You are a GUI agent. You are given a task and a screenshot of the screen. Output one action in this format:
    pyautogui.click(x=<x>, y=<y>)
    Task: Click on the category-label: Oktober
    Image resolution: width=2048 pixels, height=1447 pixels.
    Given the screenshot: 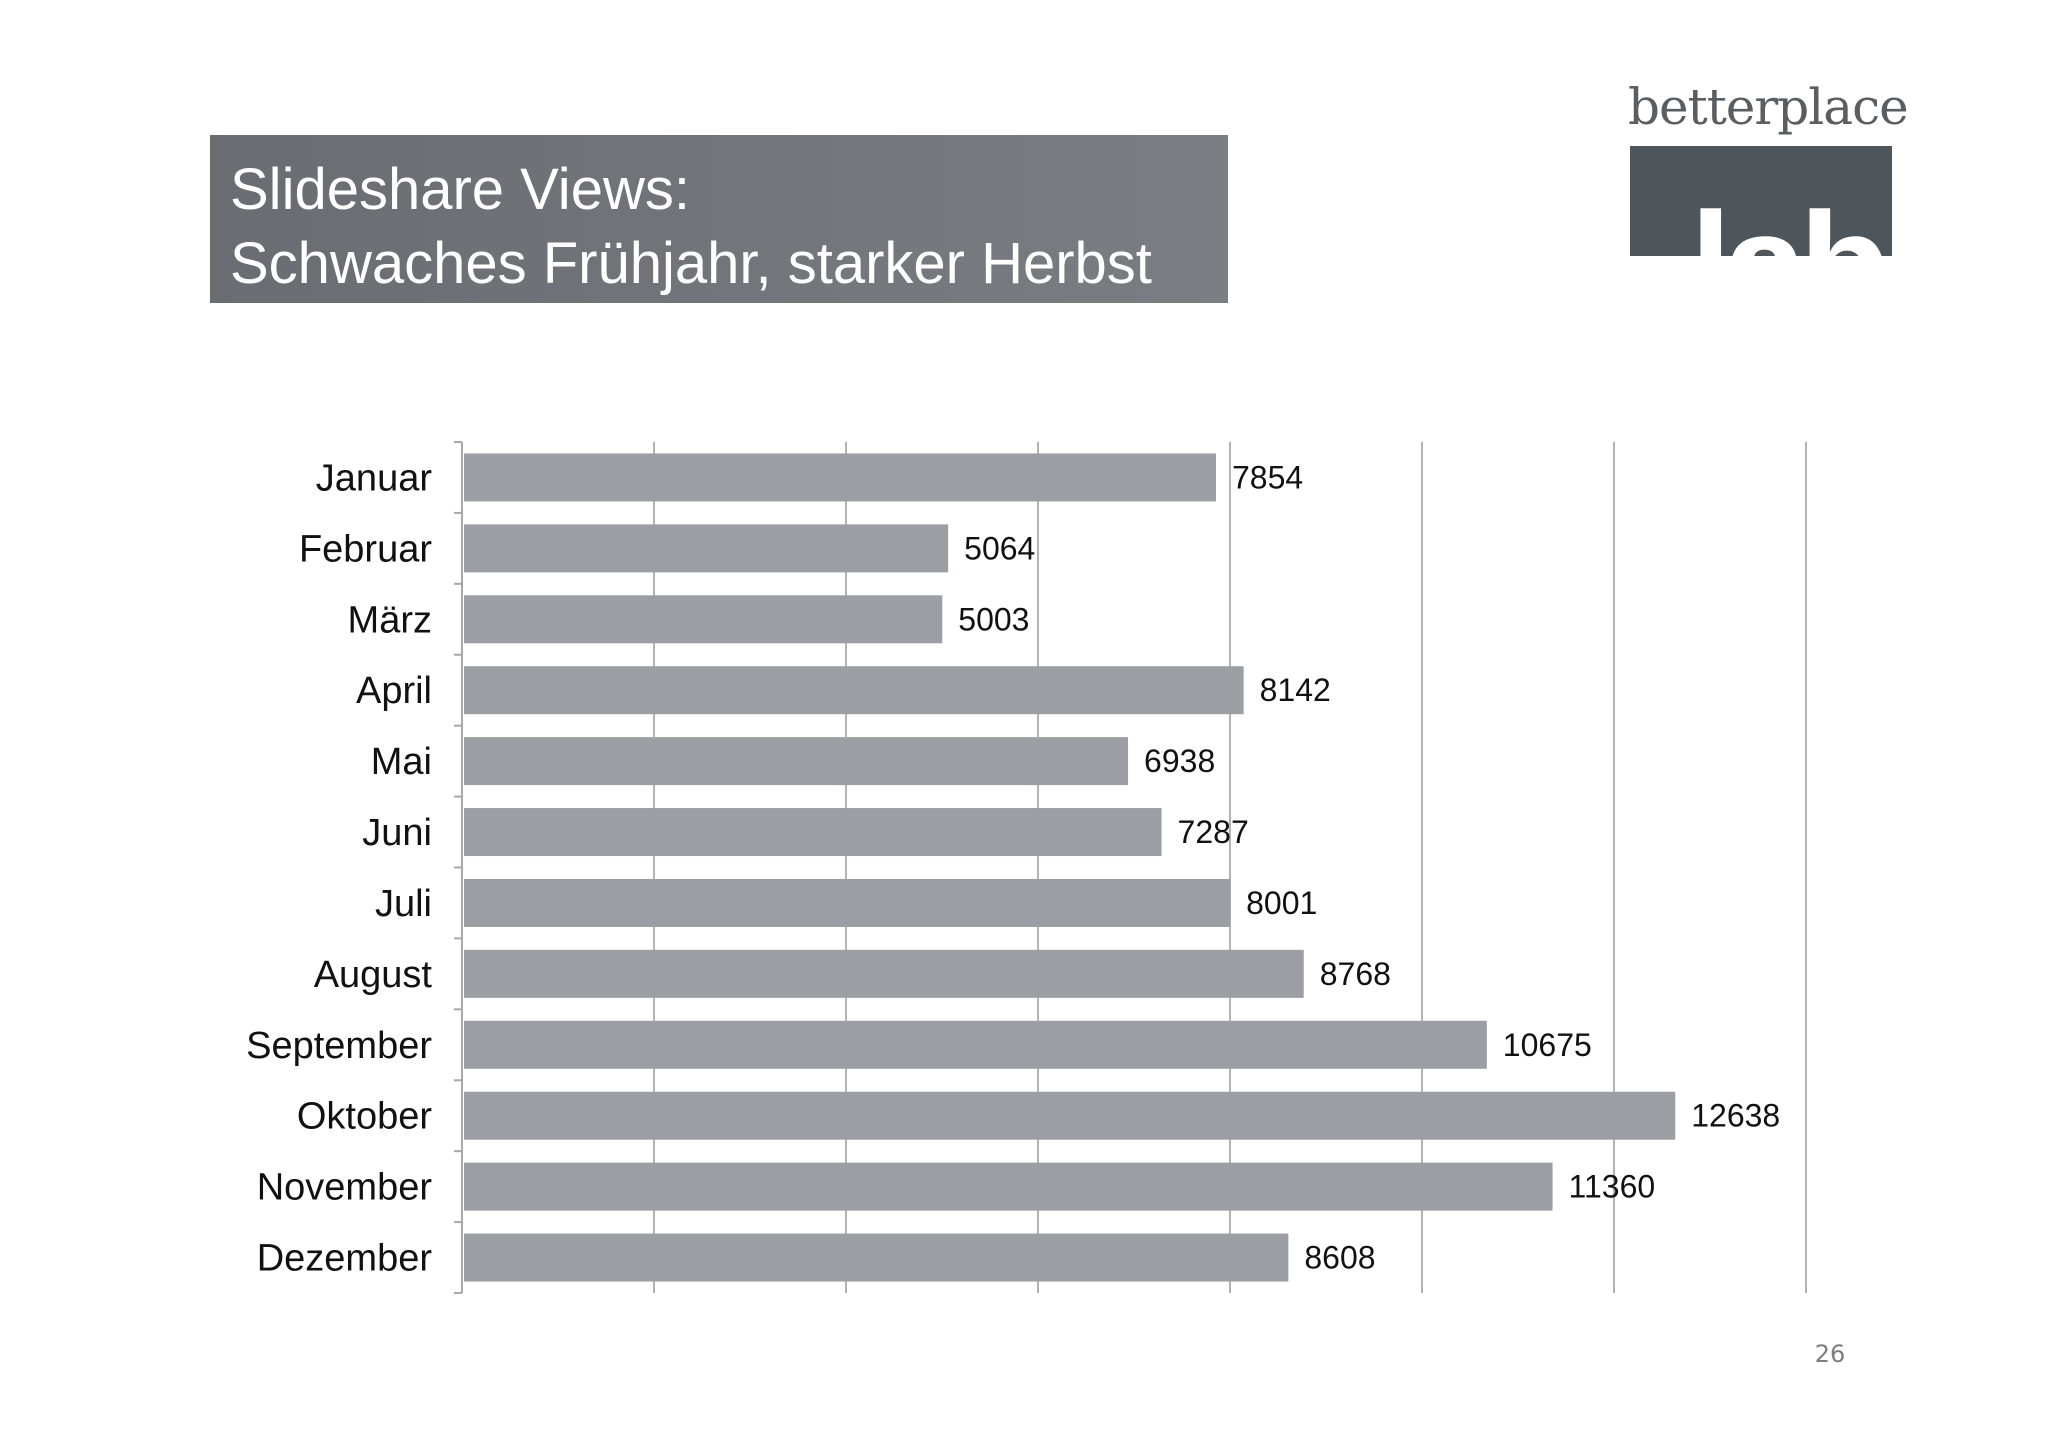 What is the action you would take?
    pyautogui.click(x=365, y=1117)
    